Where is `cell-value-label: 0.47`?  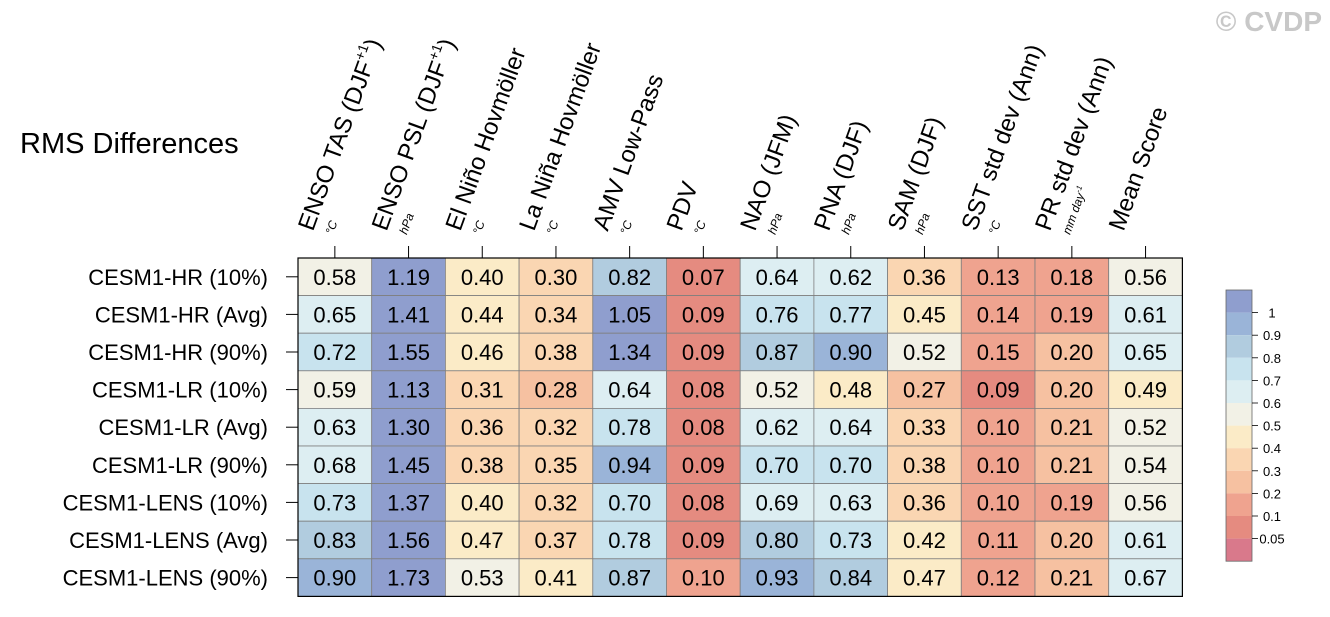 cell-value-label: 0.47 is located at coordinates (482, 540).